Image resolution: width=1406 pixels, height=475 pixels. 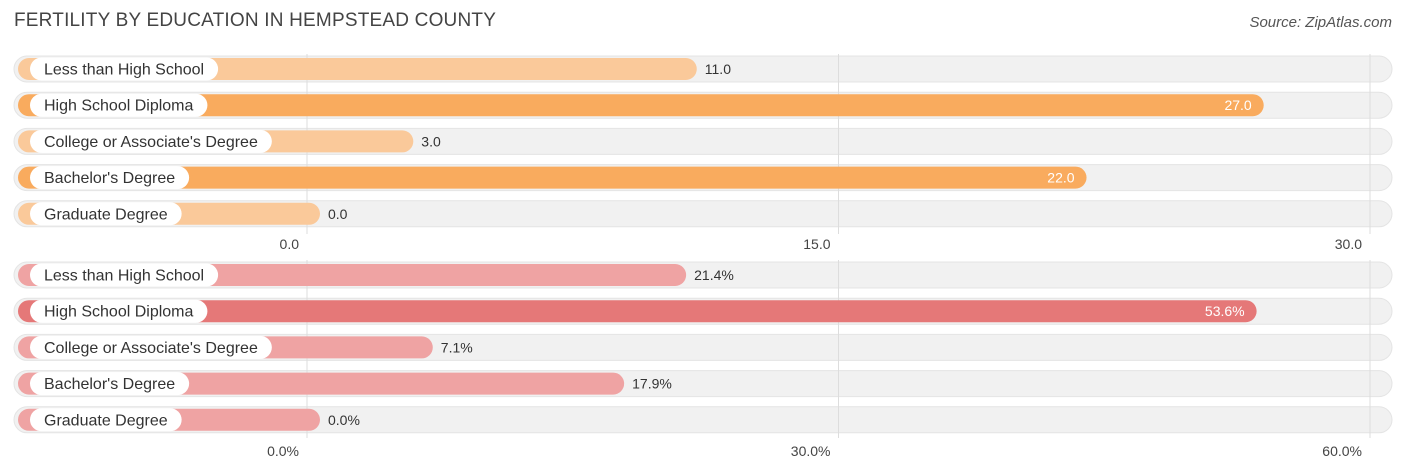 What do you see at coordinates (344, 420) in the screenshot?
I see `value-label: 0.0%` at bounding box center [344, 420].